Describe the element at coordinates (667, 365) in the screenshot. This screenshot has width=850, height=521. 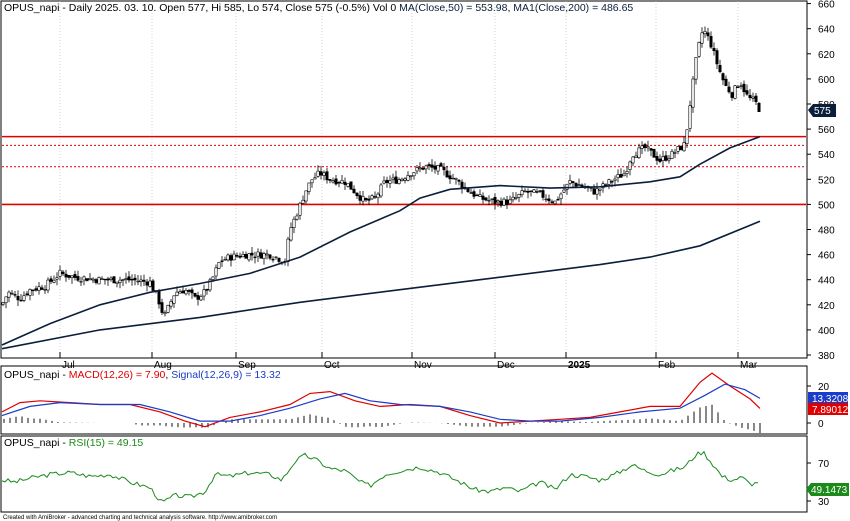
I see `x-tick-label: Feb` at that location.